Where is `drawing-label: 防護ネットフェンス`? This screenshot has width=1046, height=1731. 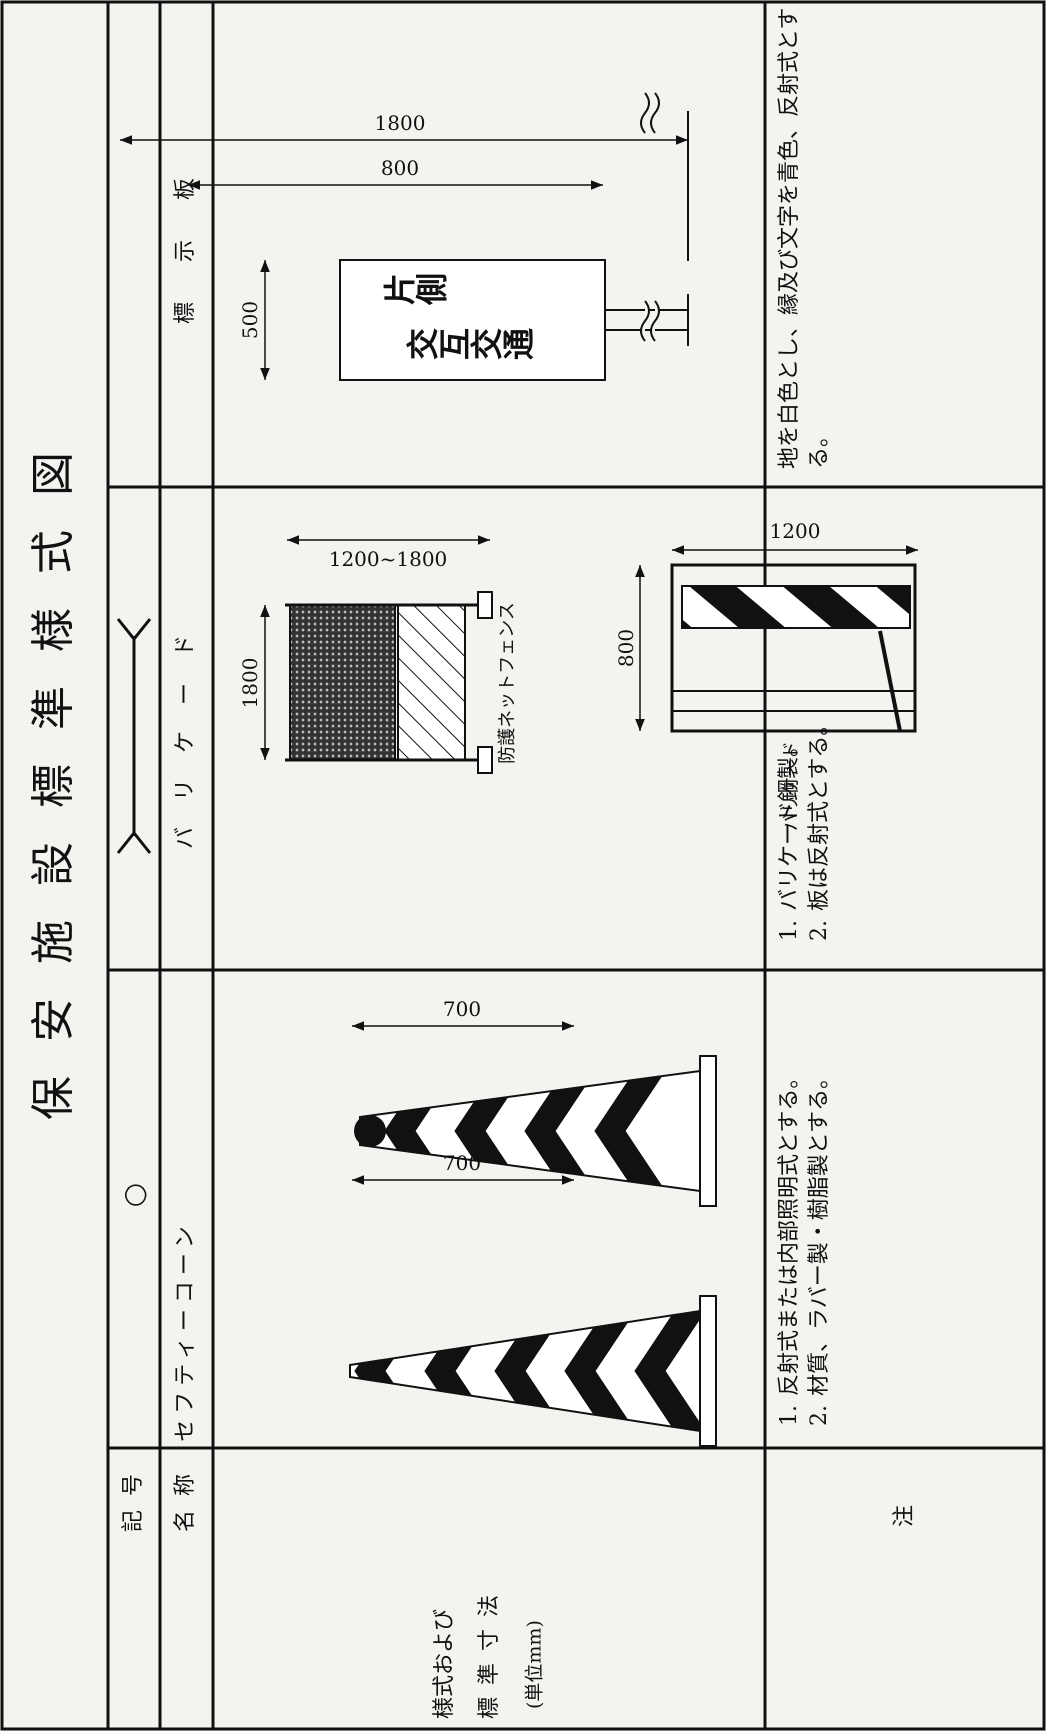
drawing-label: 防護ネットフェンス is located at coordinates (507, 683).